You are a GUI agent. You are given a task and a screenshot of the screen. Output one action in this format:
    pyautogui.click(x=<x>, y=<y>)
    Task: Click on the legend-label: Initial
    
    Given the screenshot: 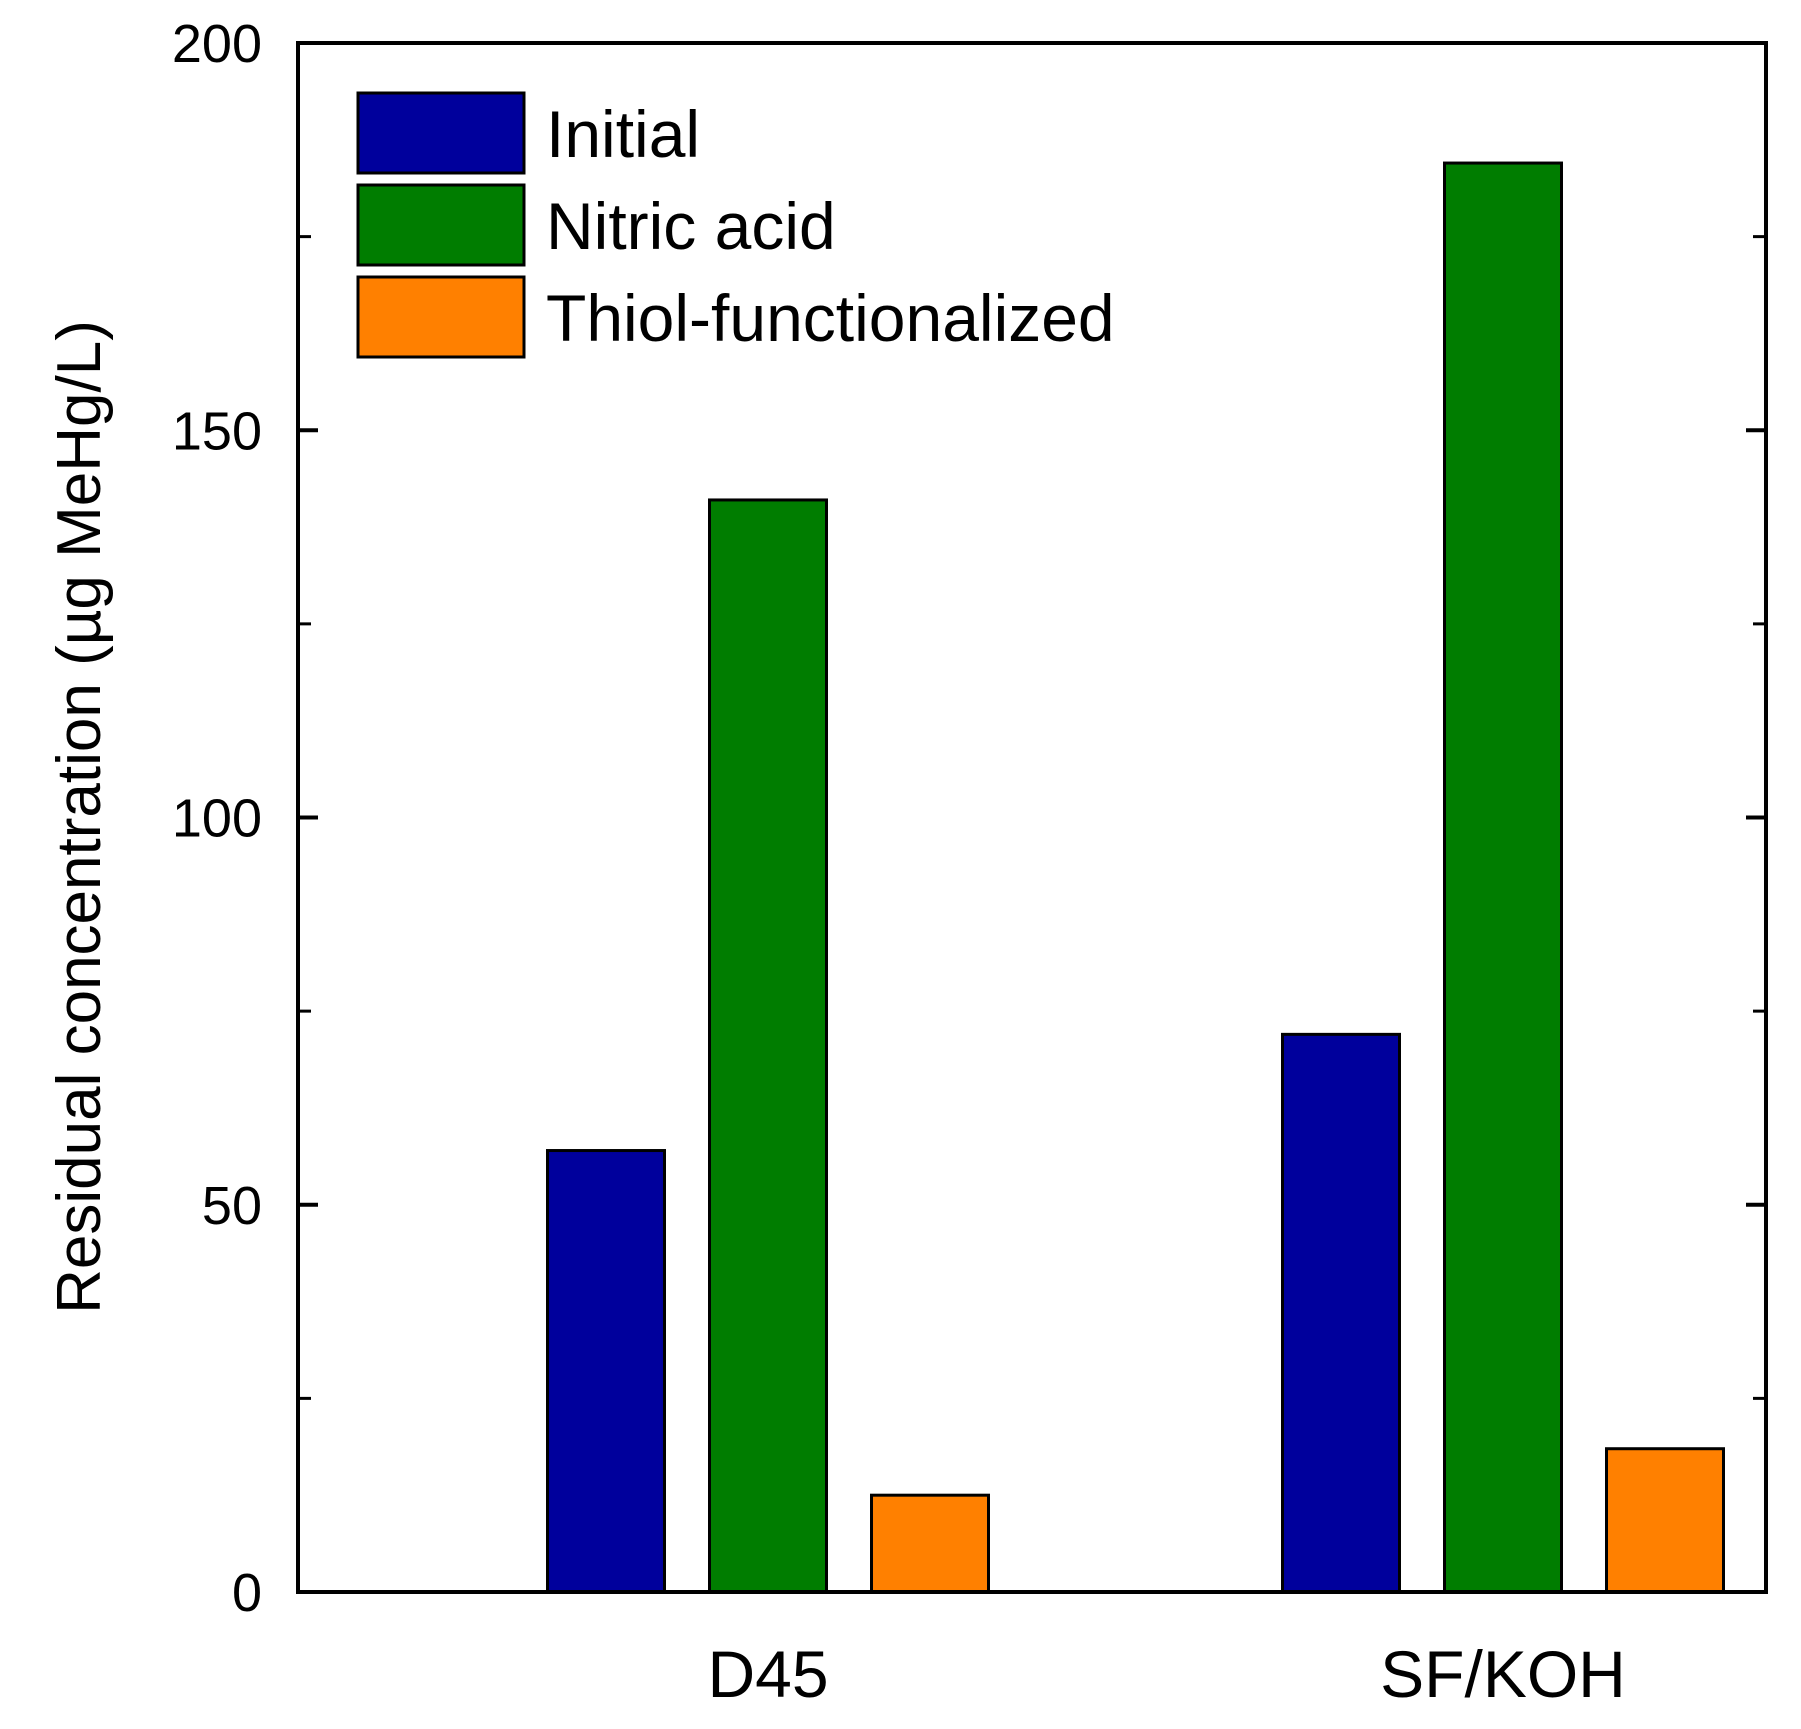 What is the action you would take?
    pyautogui.click(x=623, y=134)
    